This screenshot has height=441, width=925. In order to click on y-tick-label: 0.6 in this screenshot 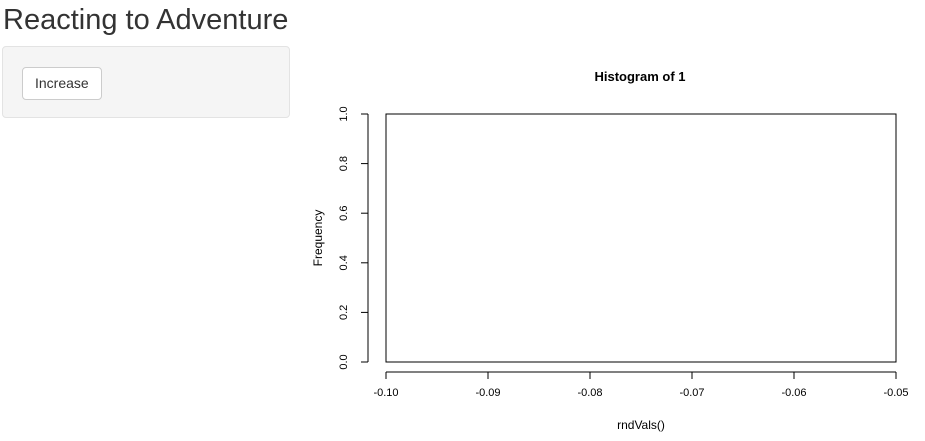, I will do `click(344, 213)`.